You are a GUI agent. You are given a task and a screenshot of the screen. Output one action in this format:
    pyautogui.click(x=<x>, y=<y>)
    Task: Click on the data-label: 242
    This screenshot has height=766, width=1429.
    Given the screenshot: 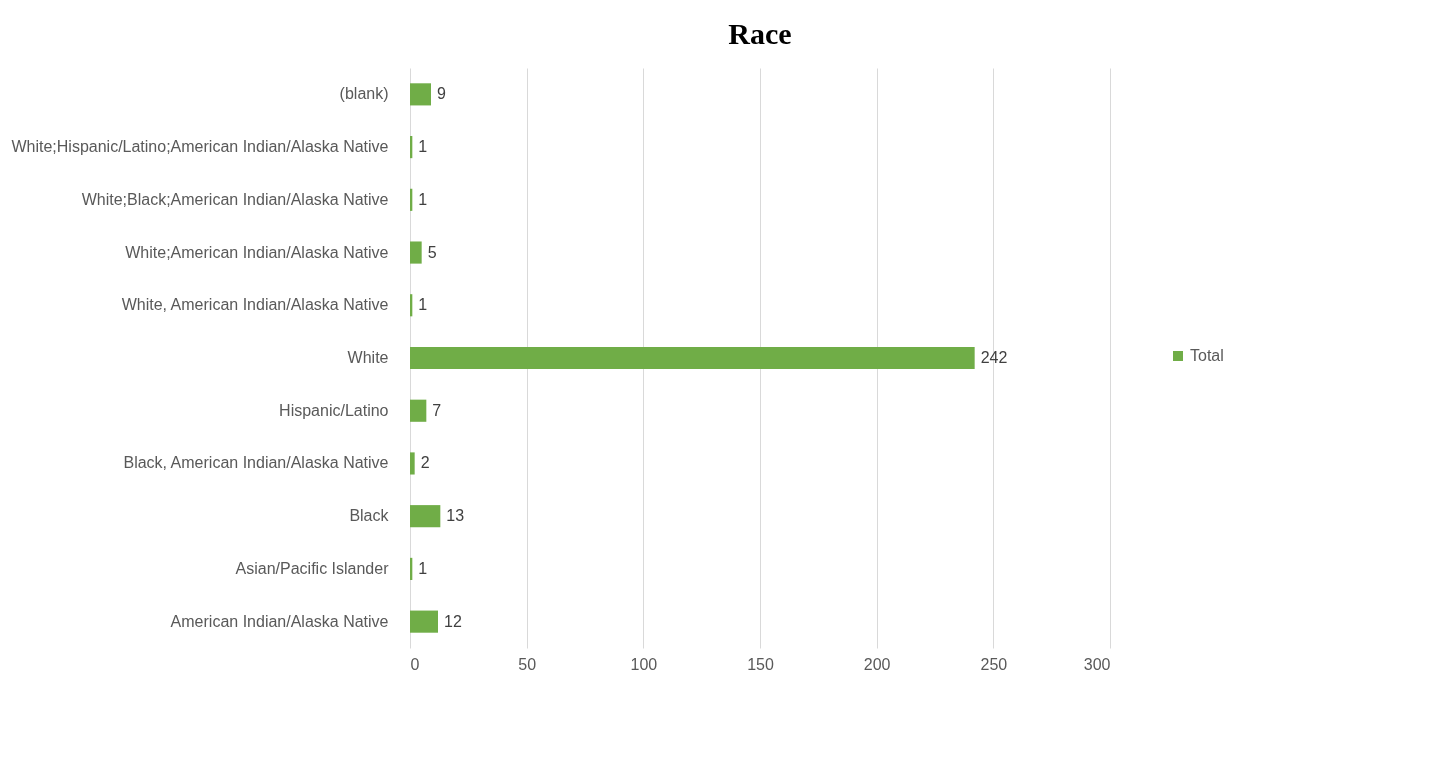 What is the action you would take?
    pyautogui.click(x=994, y=357)
    